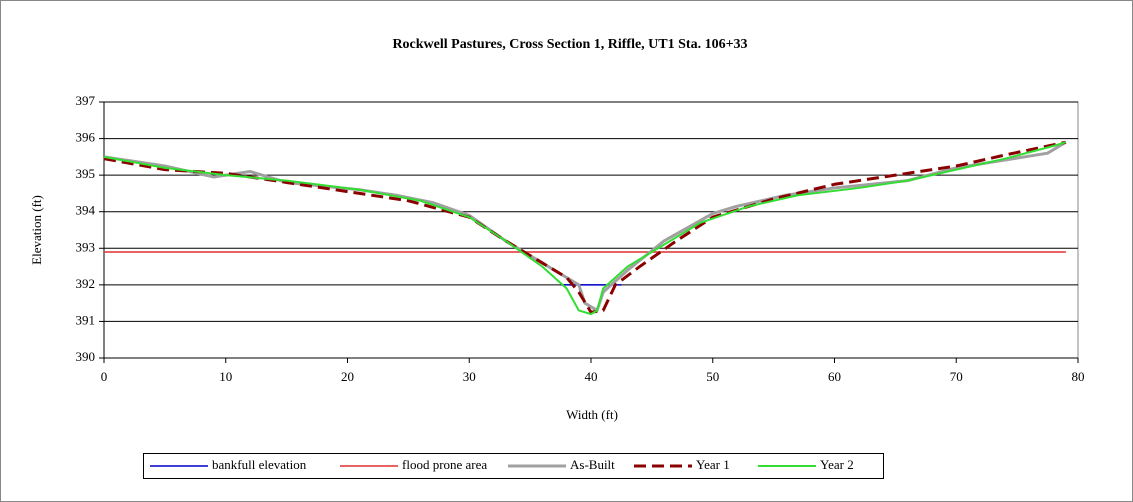  What do you see at coordinates (712, 376) in the screenshot?
I see `x-tick-label: 50` at bounding box center [712, 376].